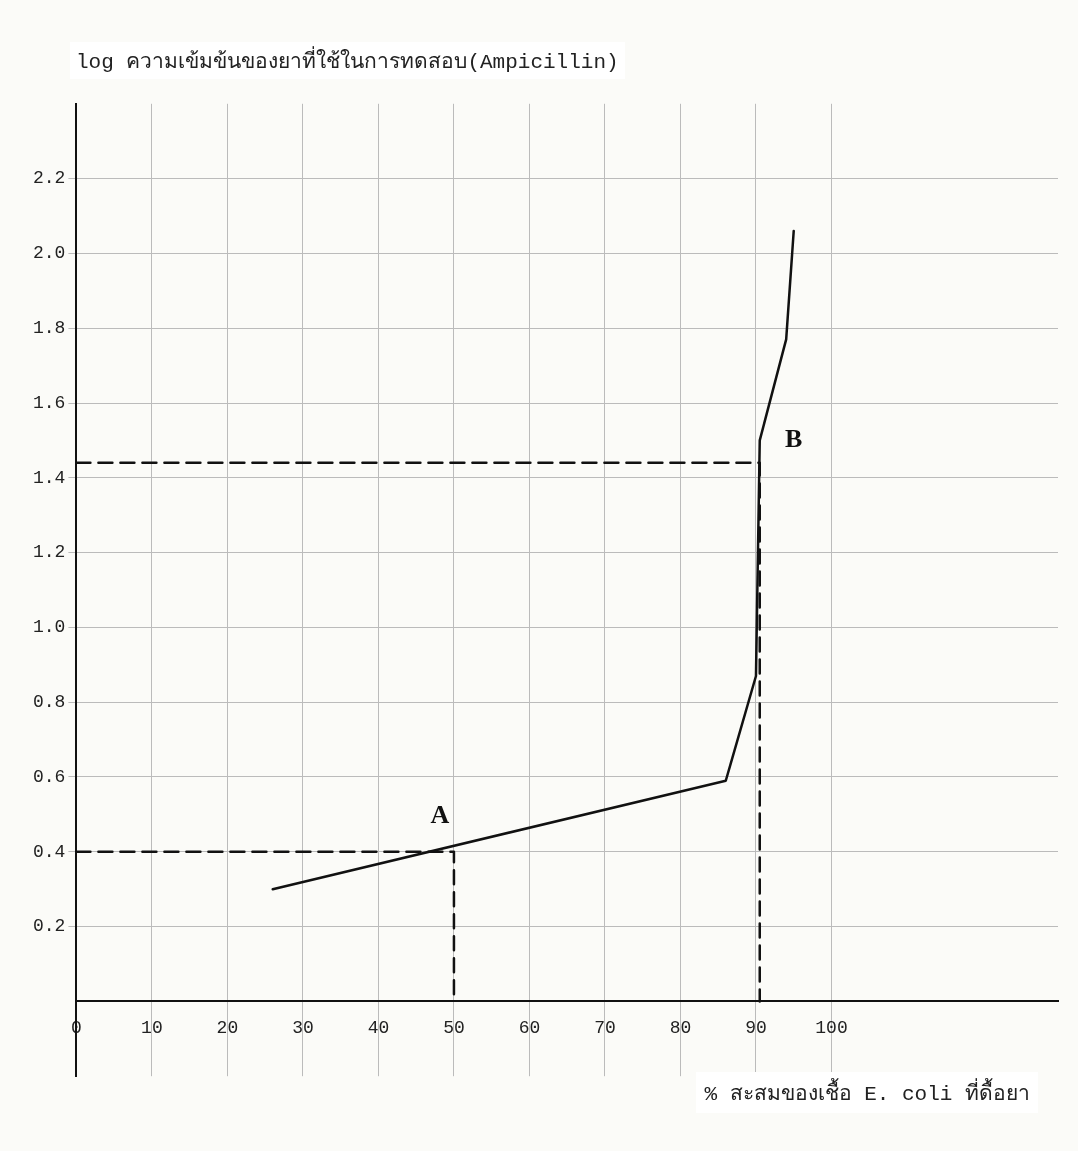 The image size is (1078, 1151). Describe the element at coordinates (49, 627) in the screenshot. I see `y-tick-label: 1.0` at that location.